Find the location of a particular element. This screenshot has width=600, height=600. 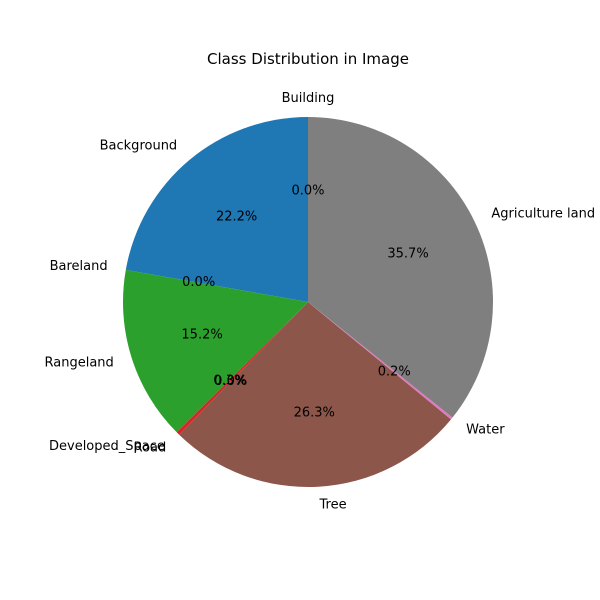

slice-label-building: Building is located at coordinates (308, 98).